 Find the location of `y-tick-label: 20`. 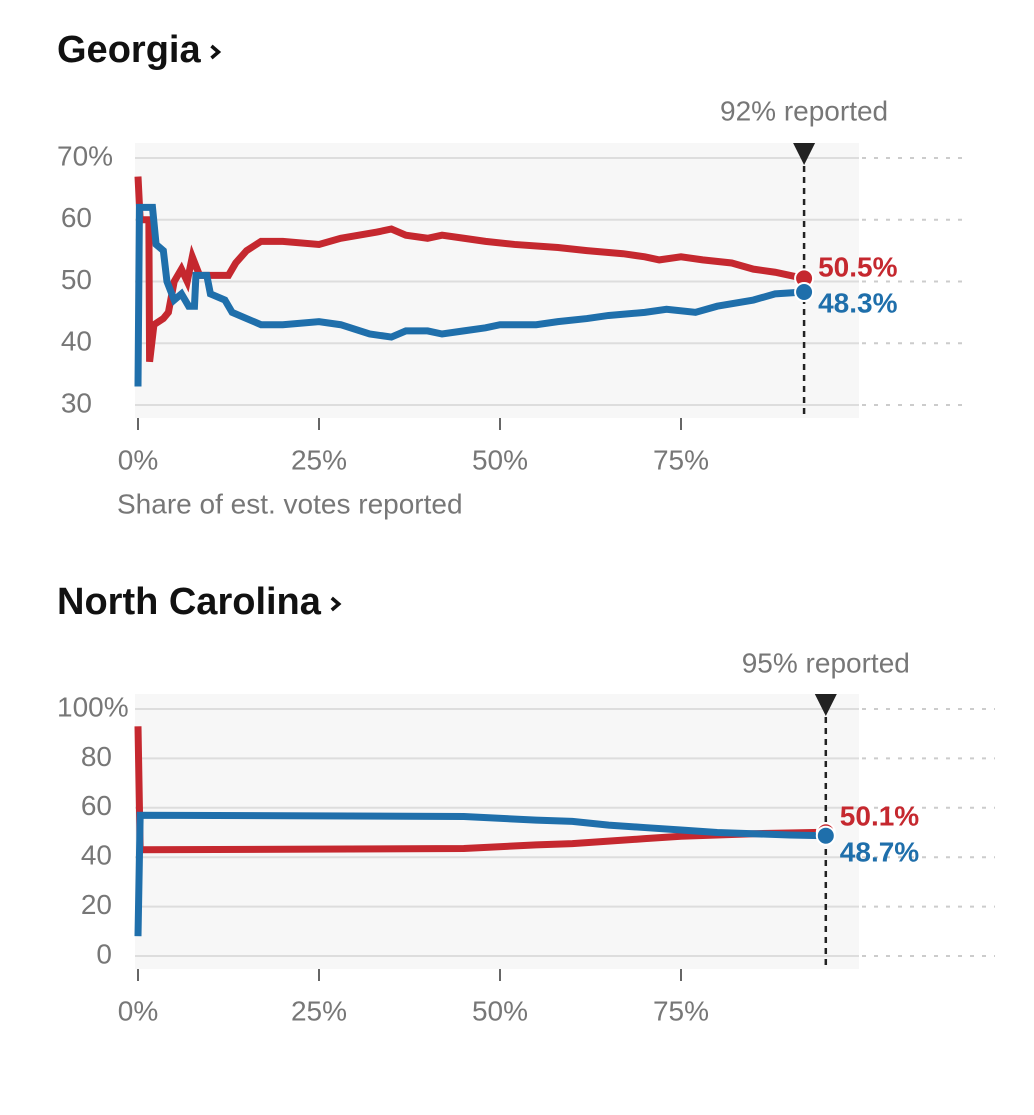

y-tick-label: 20 is located at coordinates (96, 904).